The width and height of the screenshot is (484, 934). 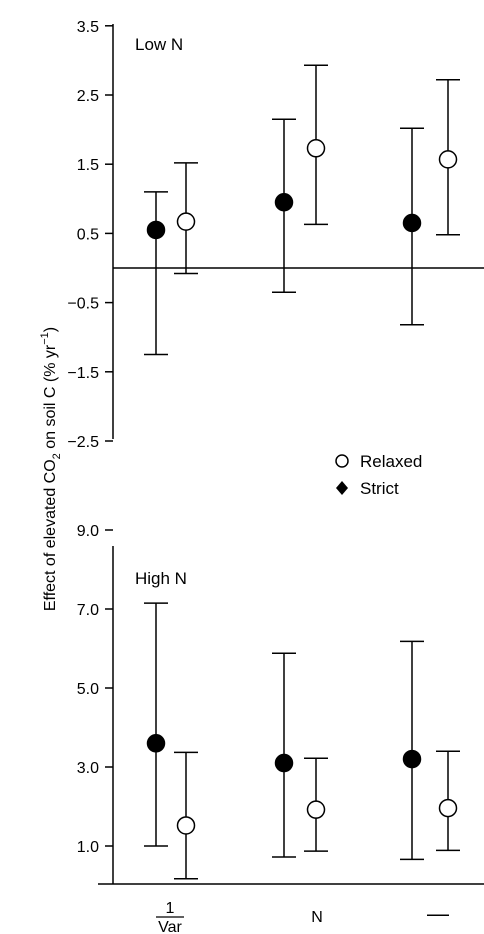 What do you see at coordinates (448, 808) in the screenshot?
I see `bottom-relaxed-2-point` at bounding box center [448, 808].